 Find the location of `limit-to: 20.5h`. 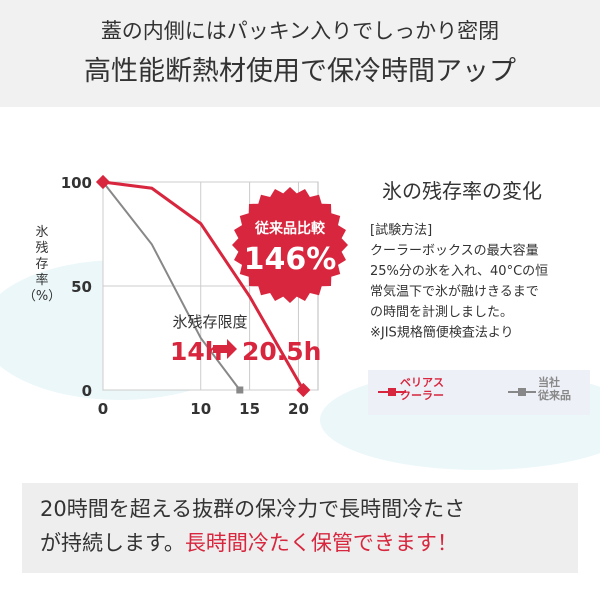

limit-to: 20.5h is located at coordinates (281, 351).